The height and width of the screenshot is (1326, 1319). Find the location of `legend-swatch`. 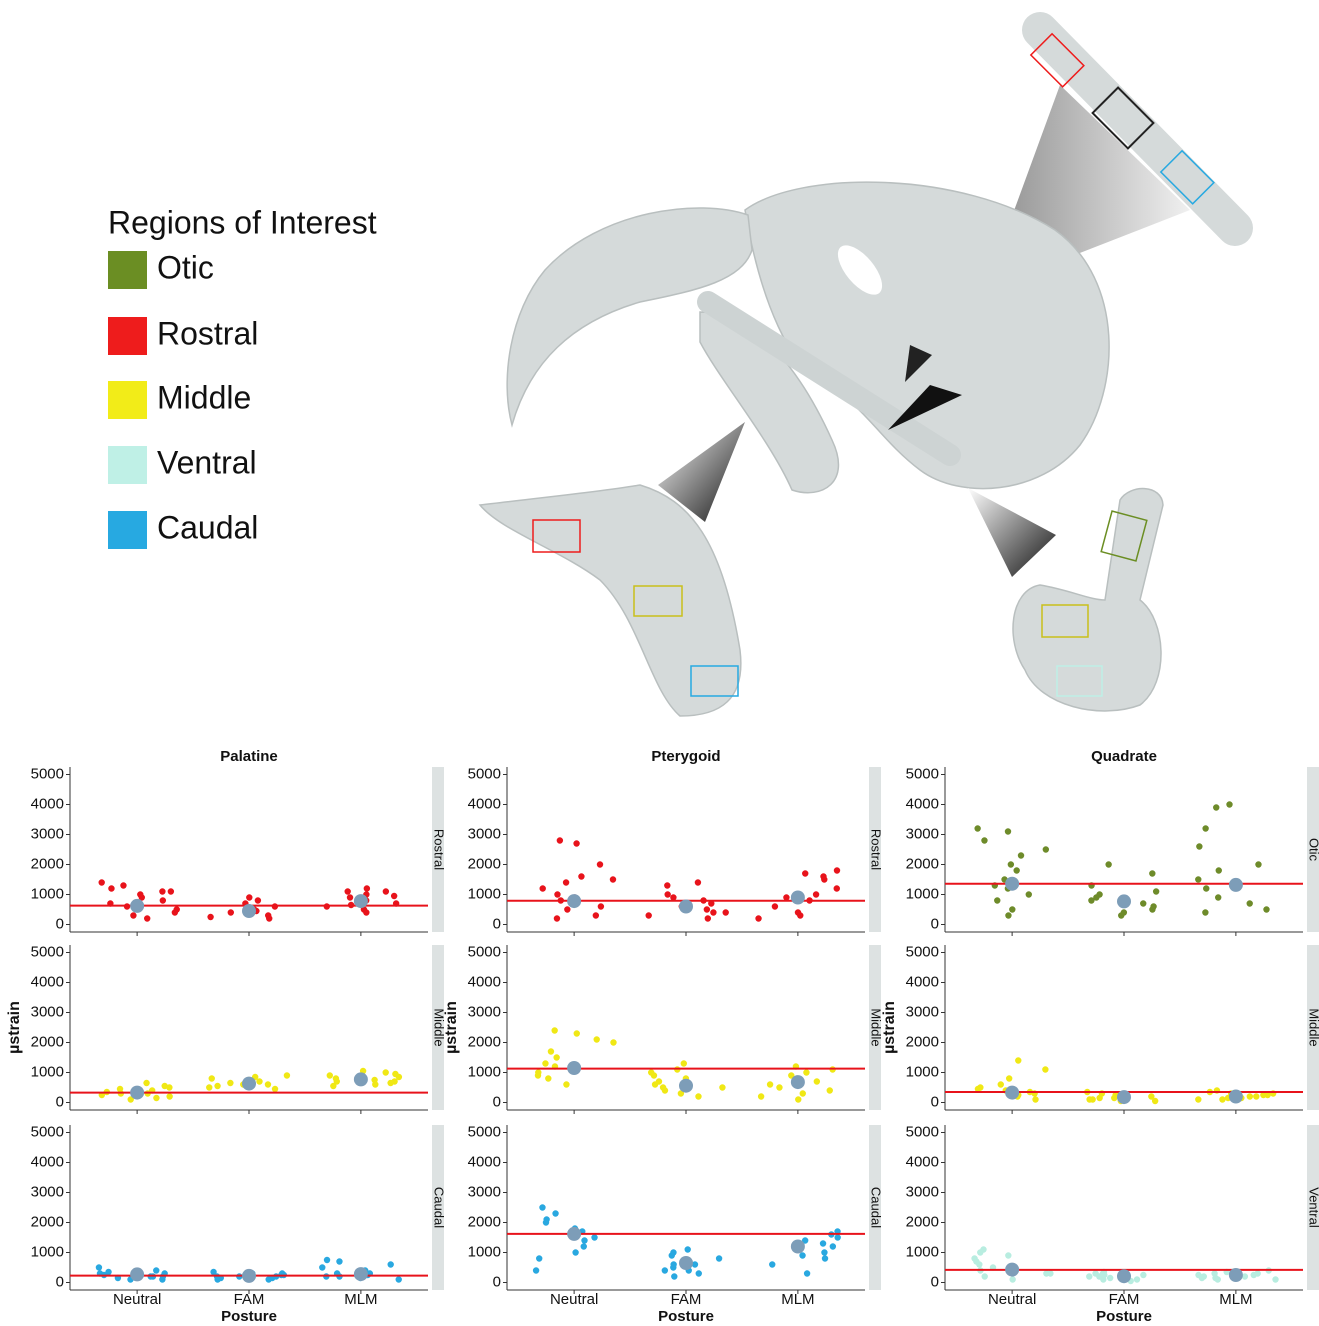

legend-swatch is located at coordinates (127, 530).